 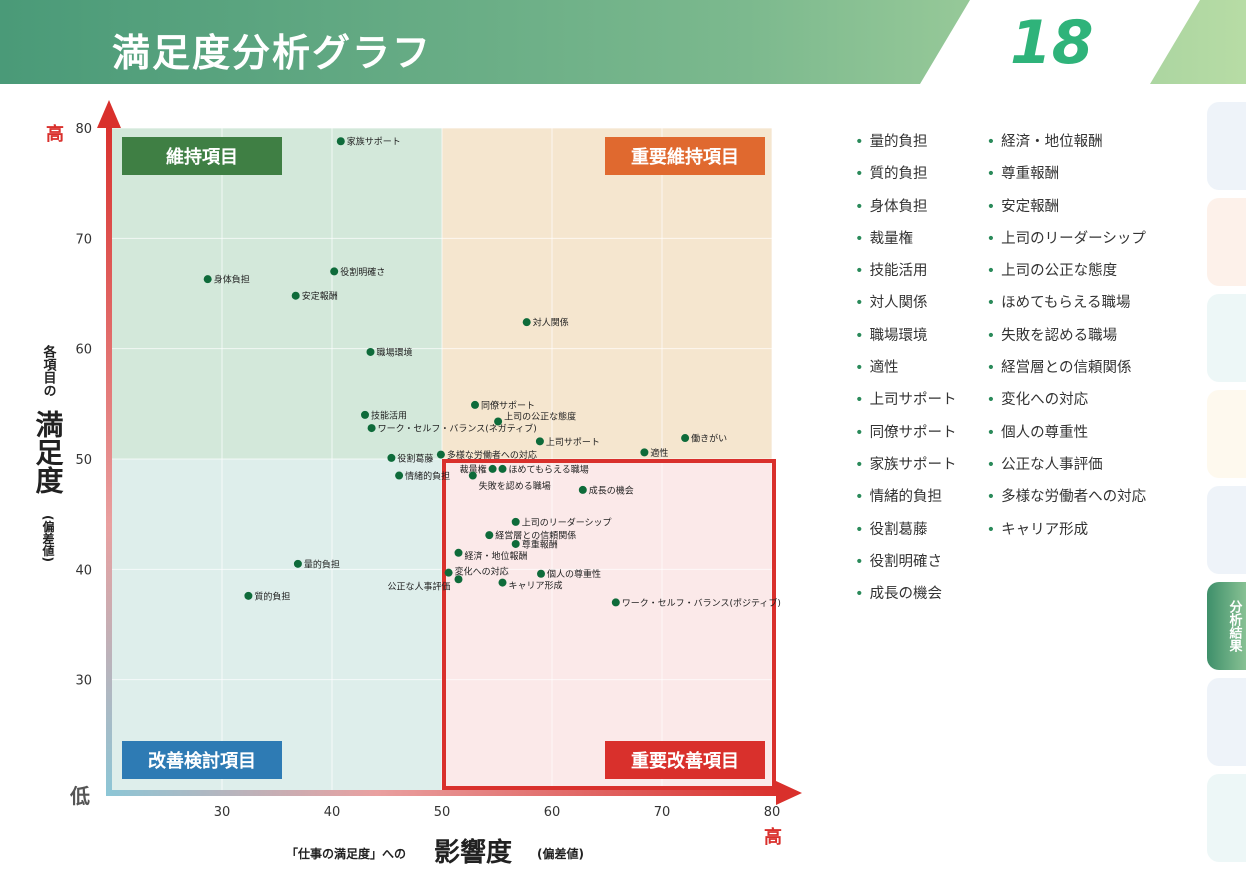 I want to click on quadrant-label-top-left: 維持項目, so click(x=202, y=157).